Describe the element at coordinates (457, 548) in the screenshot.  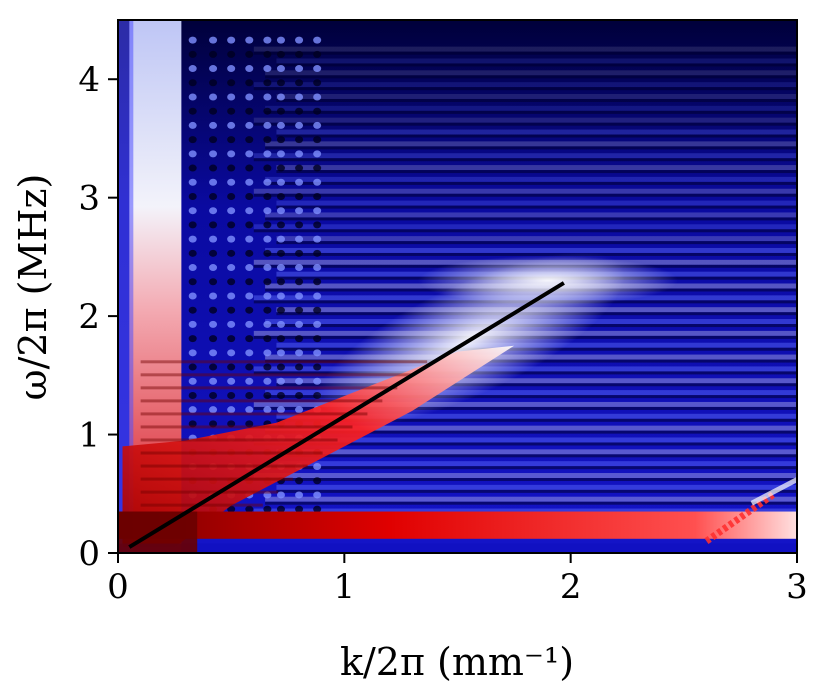
I see `heatmap-bottom-strip` at that location.